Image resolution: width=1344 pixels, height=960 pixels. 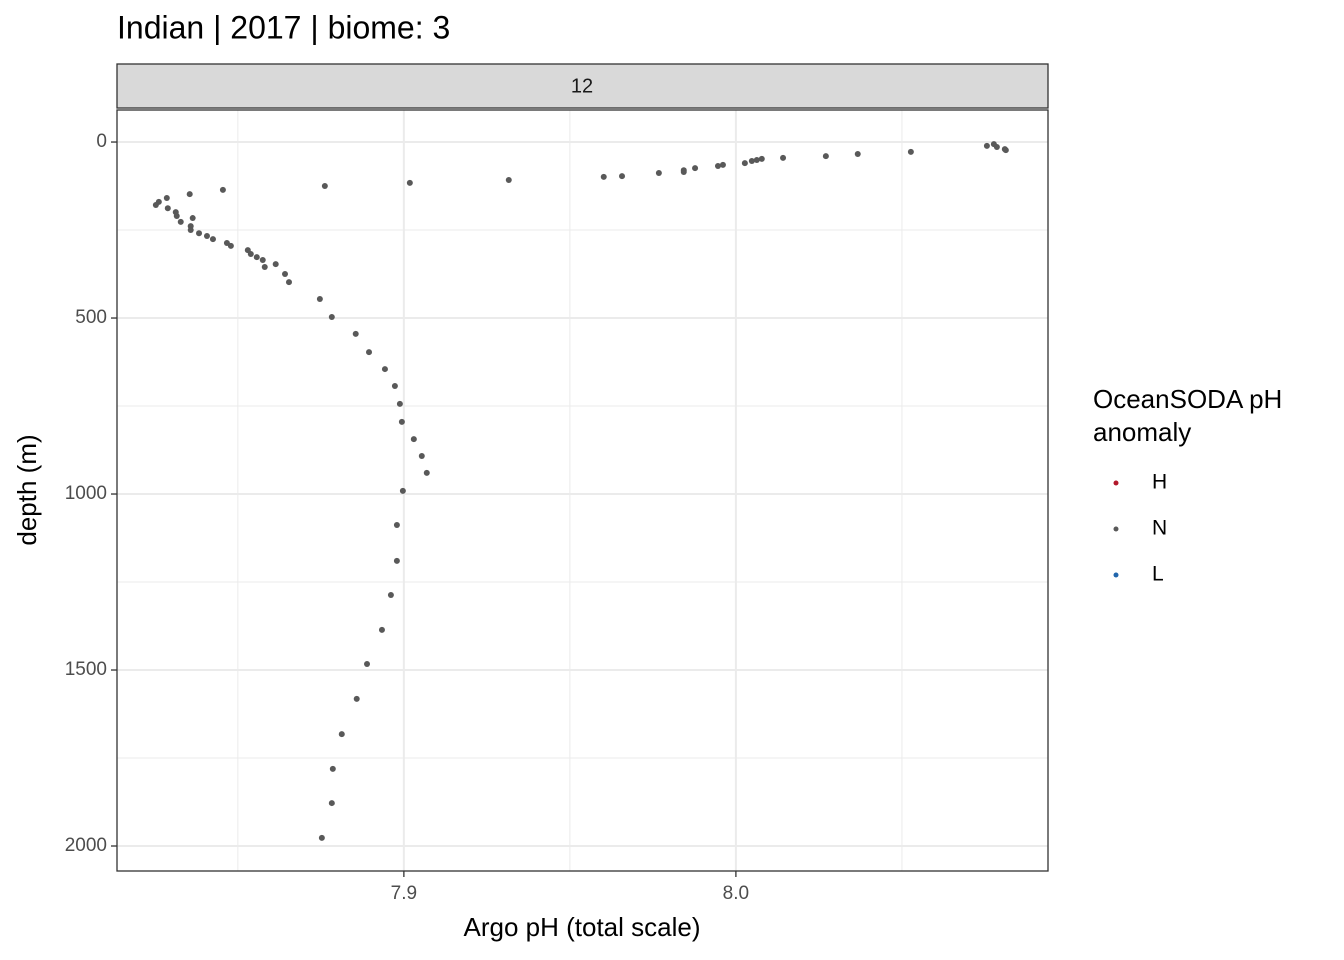 I want to click on y-axis-title: depth (m), so click(x=27, y=489).